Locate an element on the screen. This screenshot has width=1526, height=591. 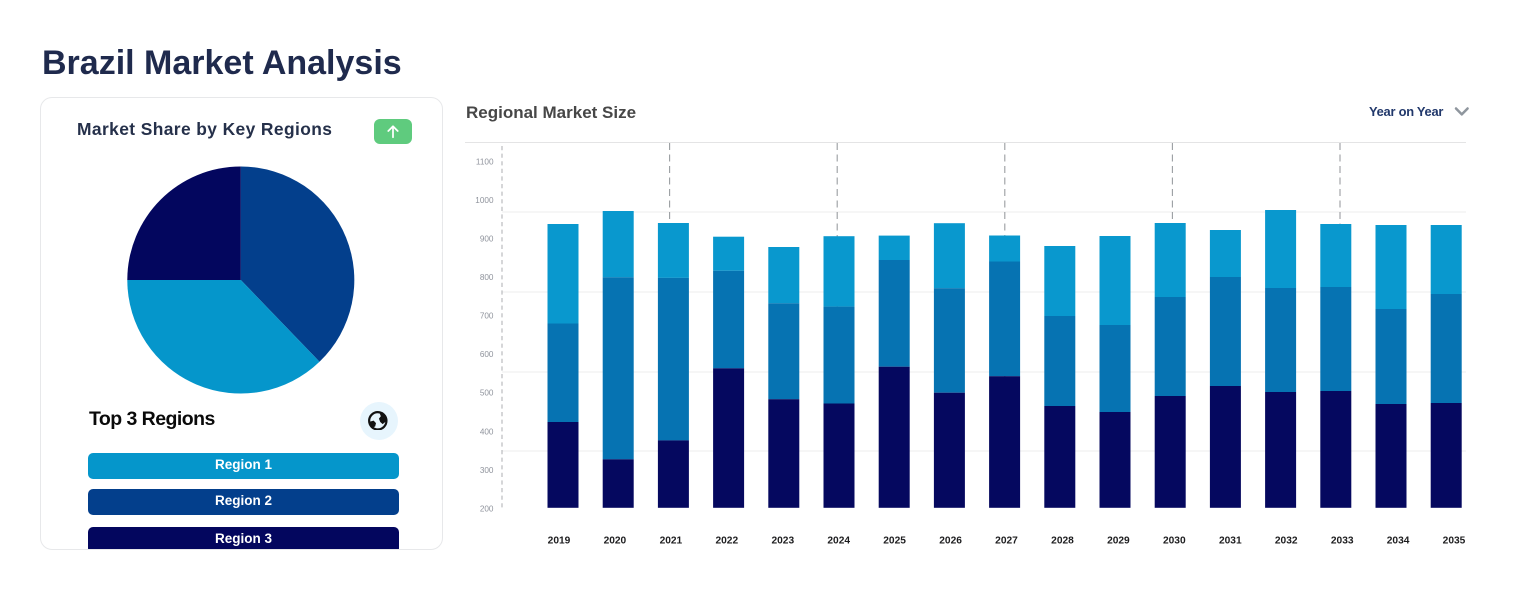
svg-text: 2029 is located at coordinates (1118, 541).